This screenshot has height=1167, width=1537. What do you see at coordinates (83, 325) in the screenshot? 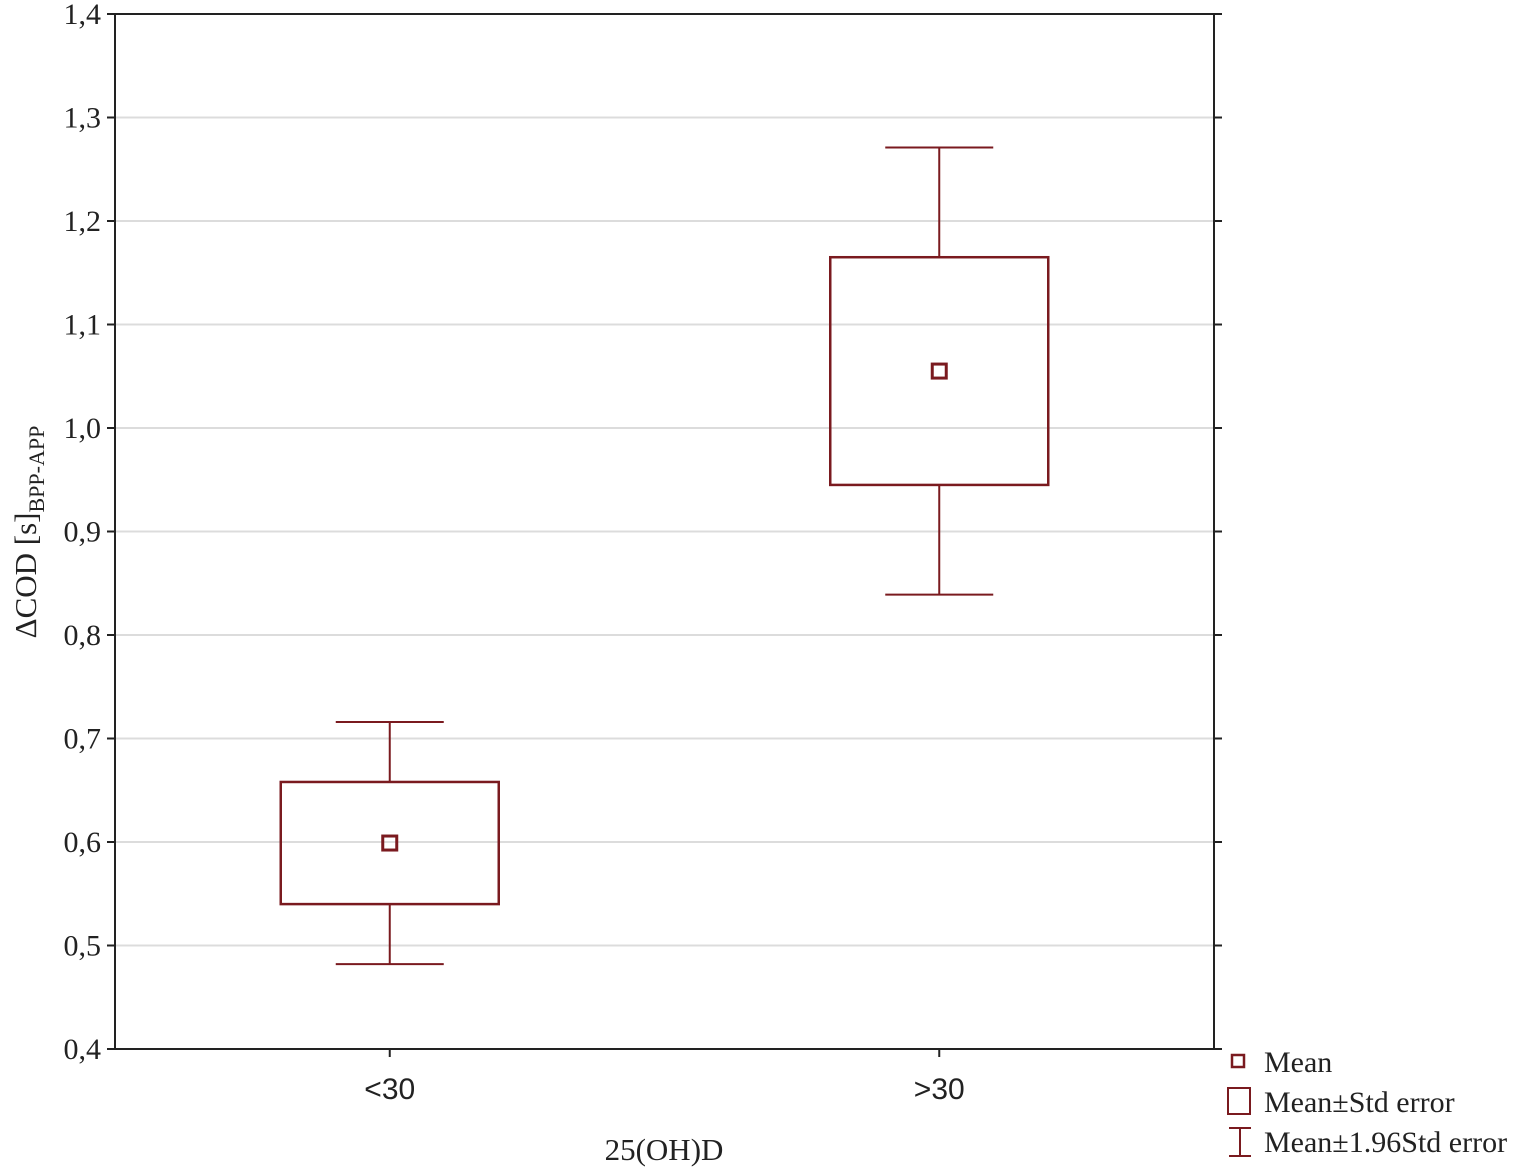
I see `y-tick-label: 1,1` at bounding box center [83, 325].